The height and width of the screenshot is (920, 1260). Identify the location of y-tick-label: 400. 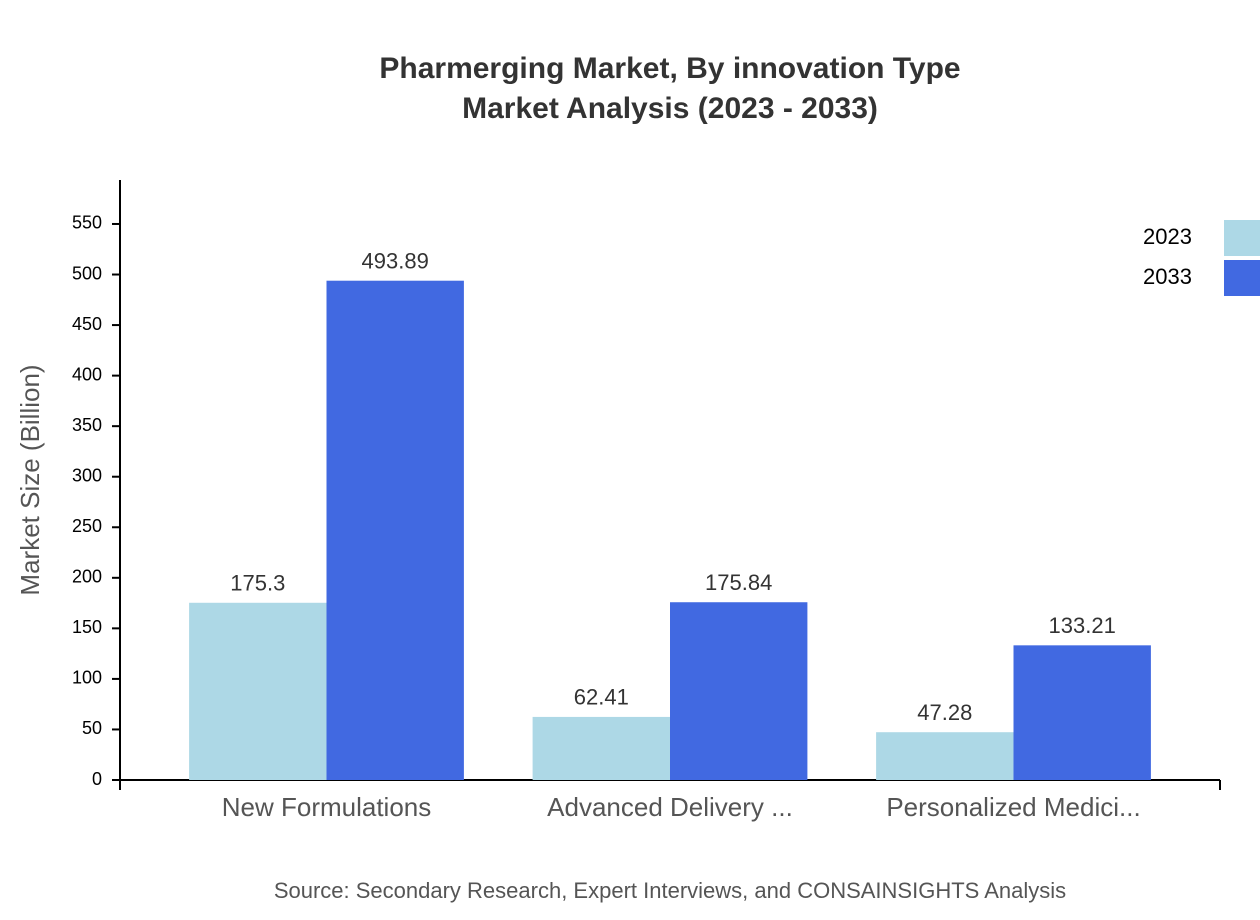
(87, 374).